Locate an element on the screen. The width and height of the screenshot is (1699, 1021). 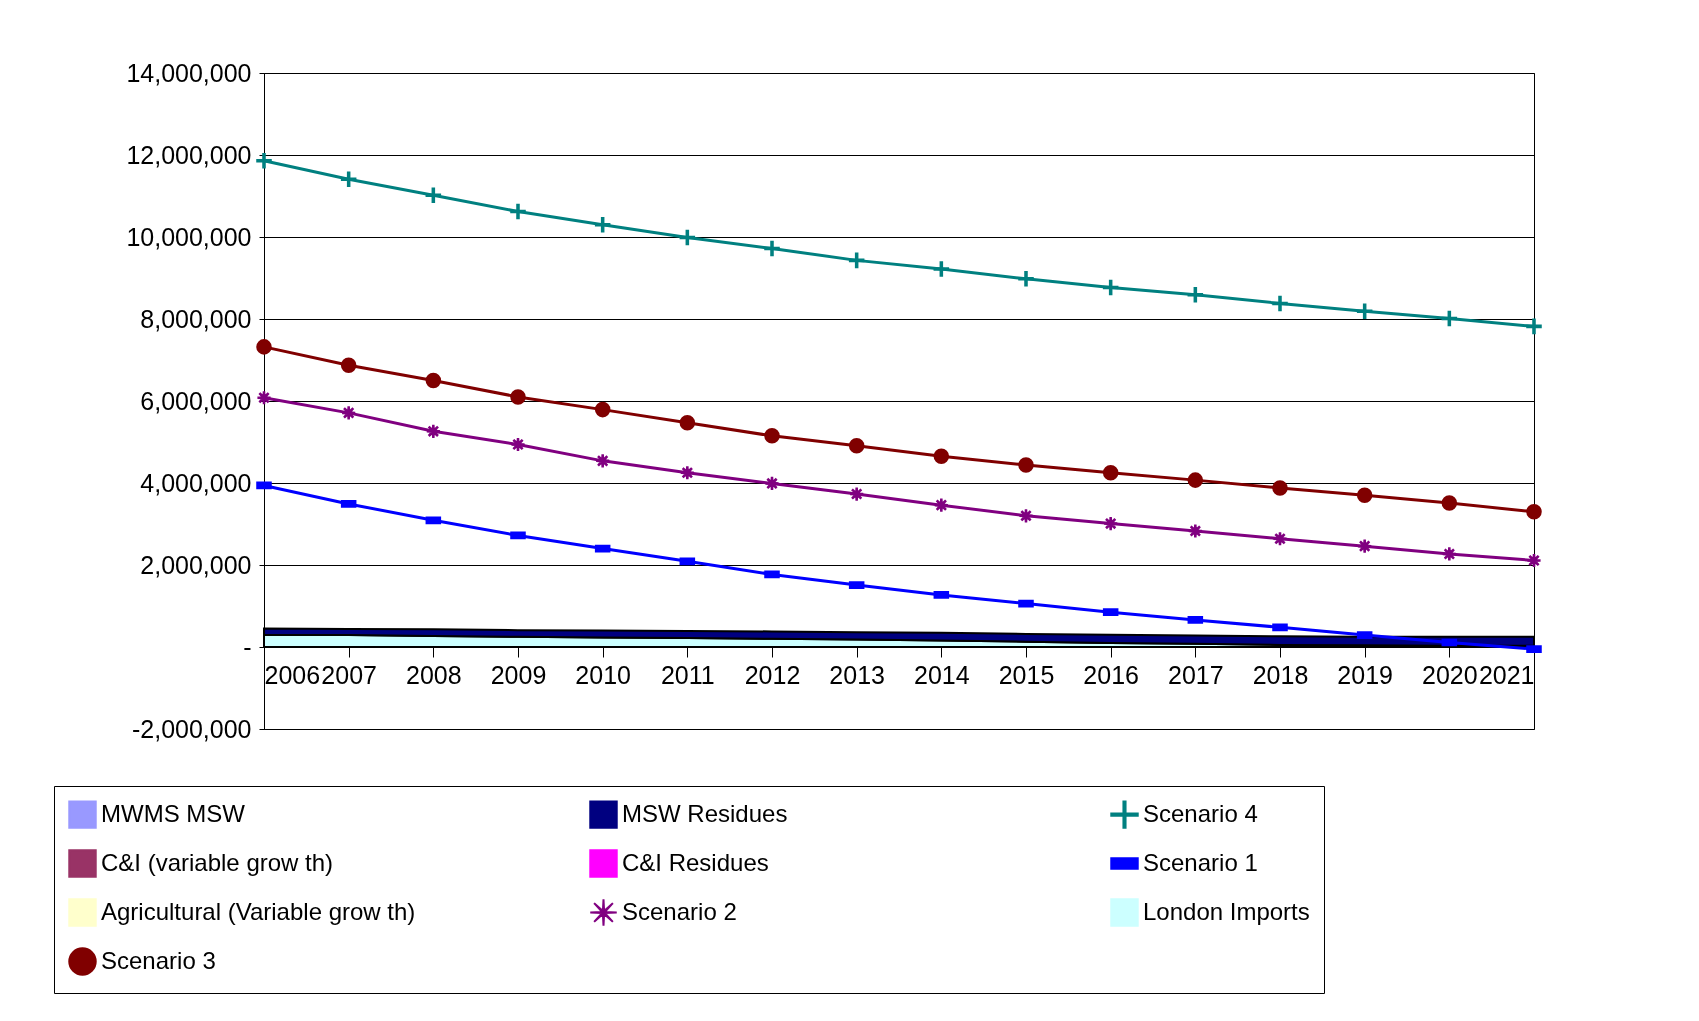
y-tick-label: 4,000,000 is located at coordinates (196, 482).